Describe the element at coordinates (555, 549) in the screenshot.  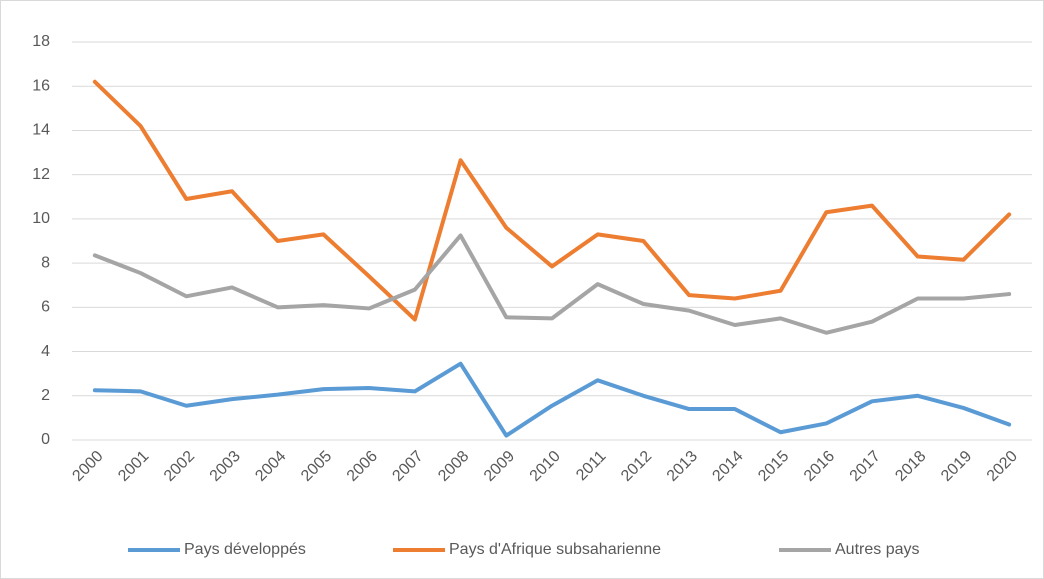
I see `legend-label: Pays d'Afrique subsaharienne` at that location.